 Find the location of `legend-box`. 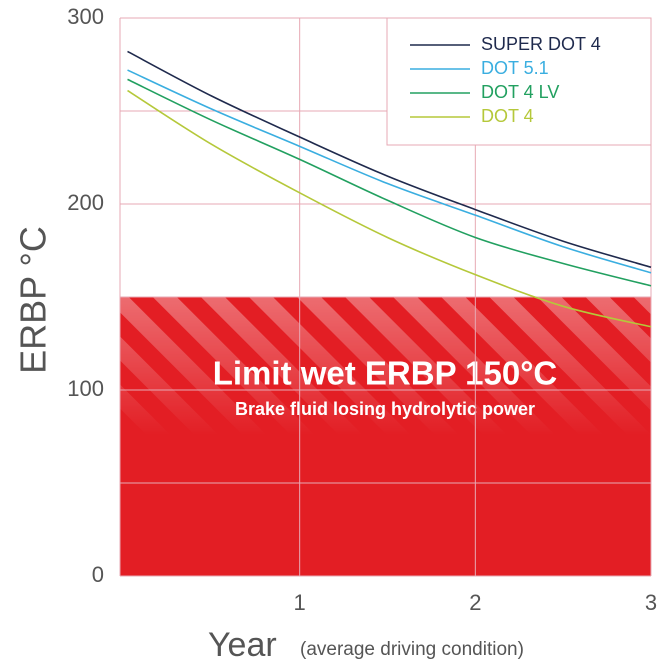

legend-box is located at coordinates (519, 81).